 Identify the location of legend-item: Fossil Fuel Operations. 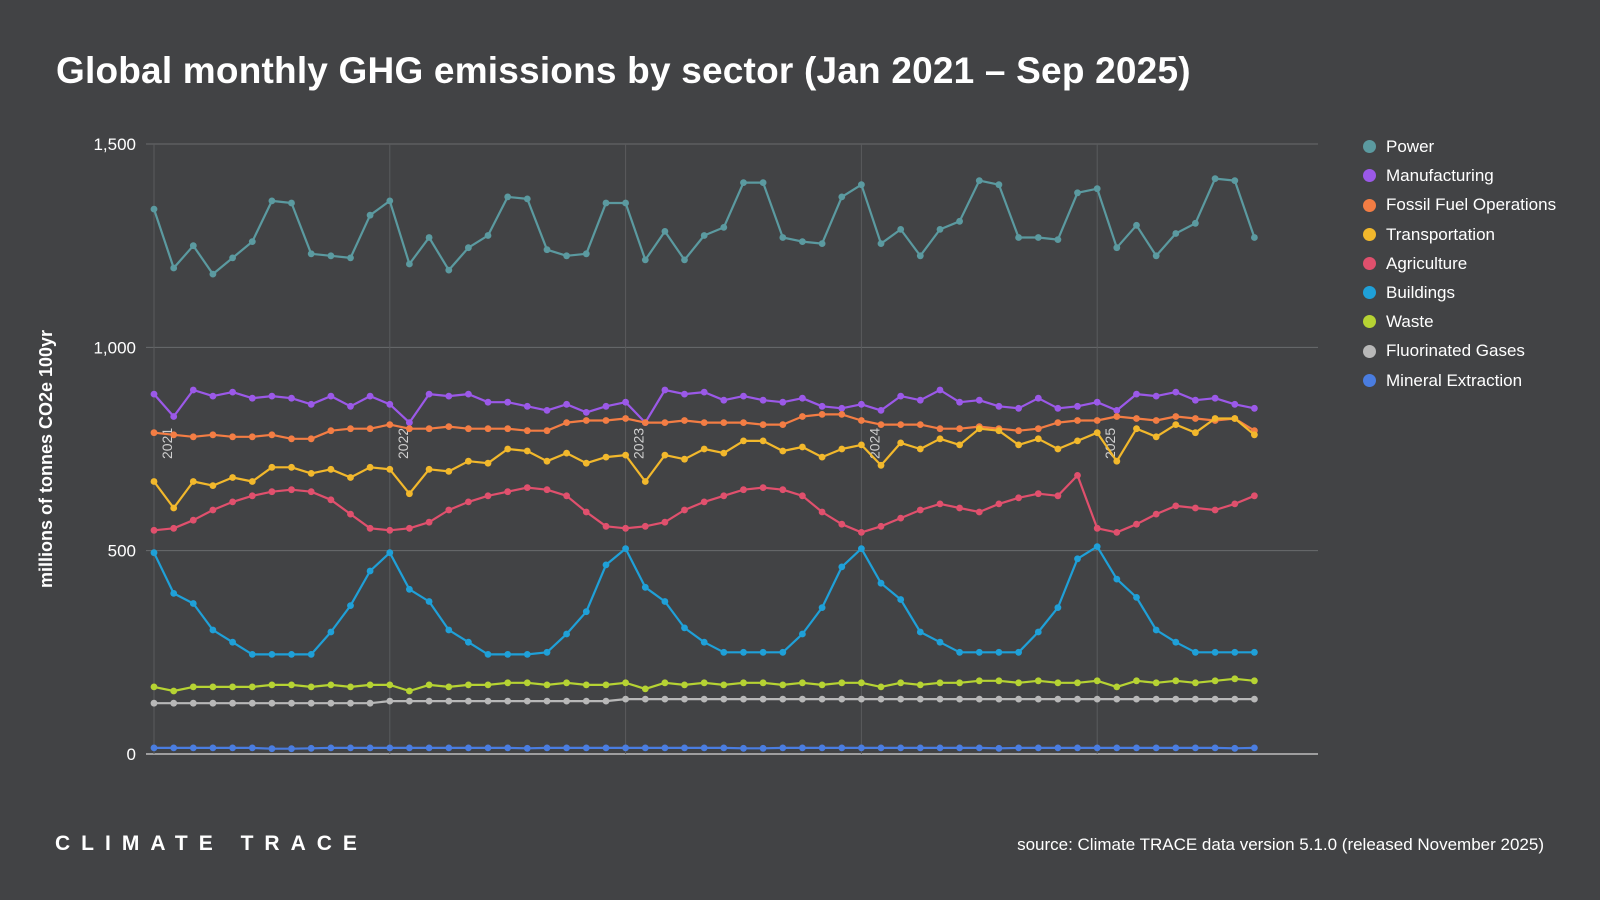
(1459, 204).